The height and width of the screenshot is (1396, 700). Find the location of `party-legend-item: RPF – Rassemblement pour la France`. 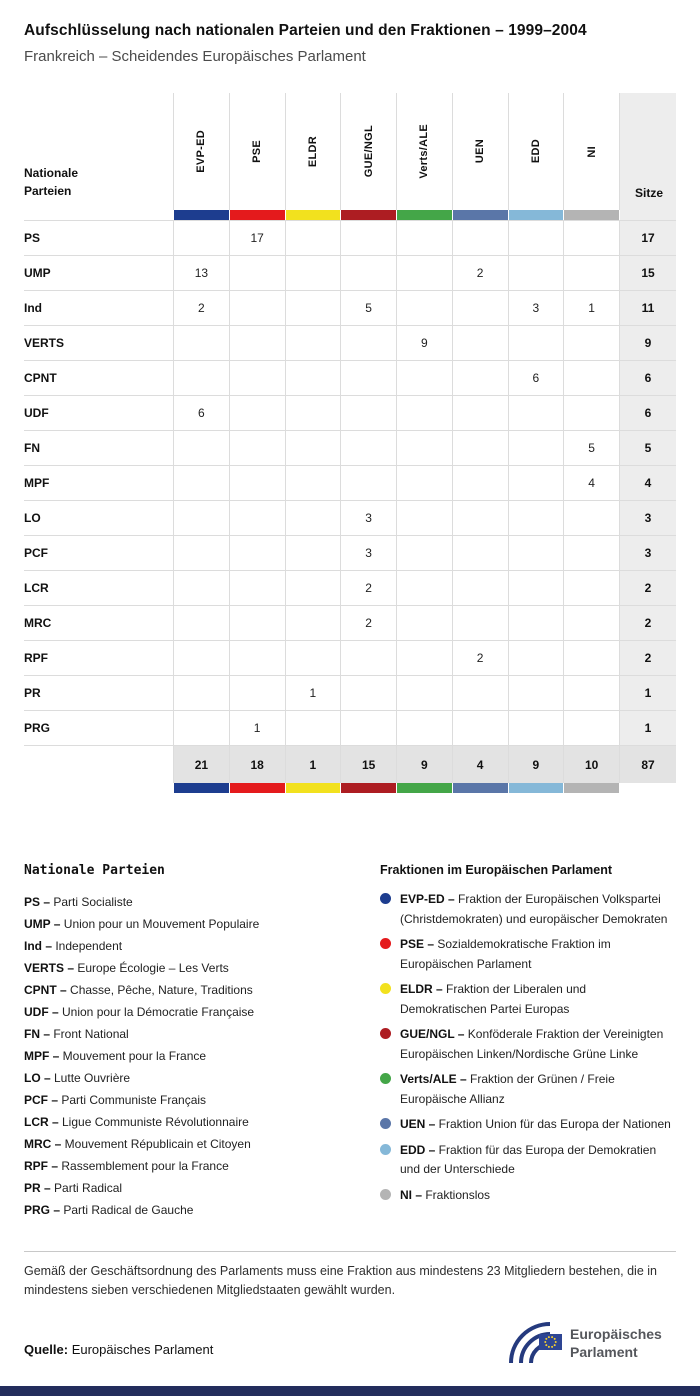

party-legend-item: RPF – Rassemblement pour la France is located at coordinates (126, 1166).